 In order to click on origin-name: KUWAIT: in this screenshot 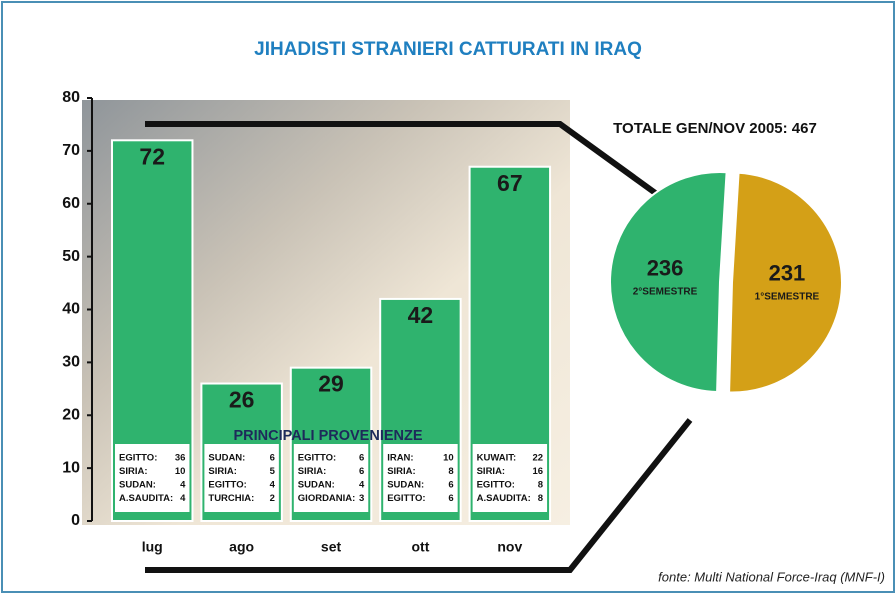, I will do `click(497, 458)`.